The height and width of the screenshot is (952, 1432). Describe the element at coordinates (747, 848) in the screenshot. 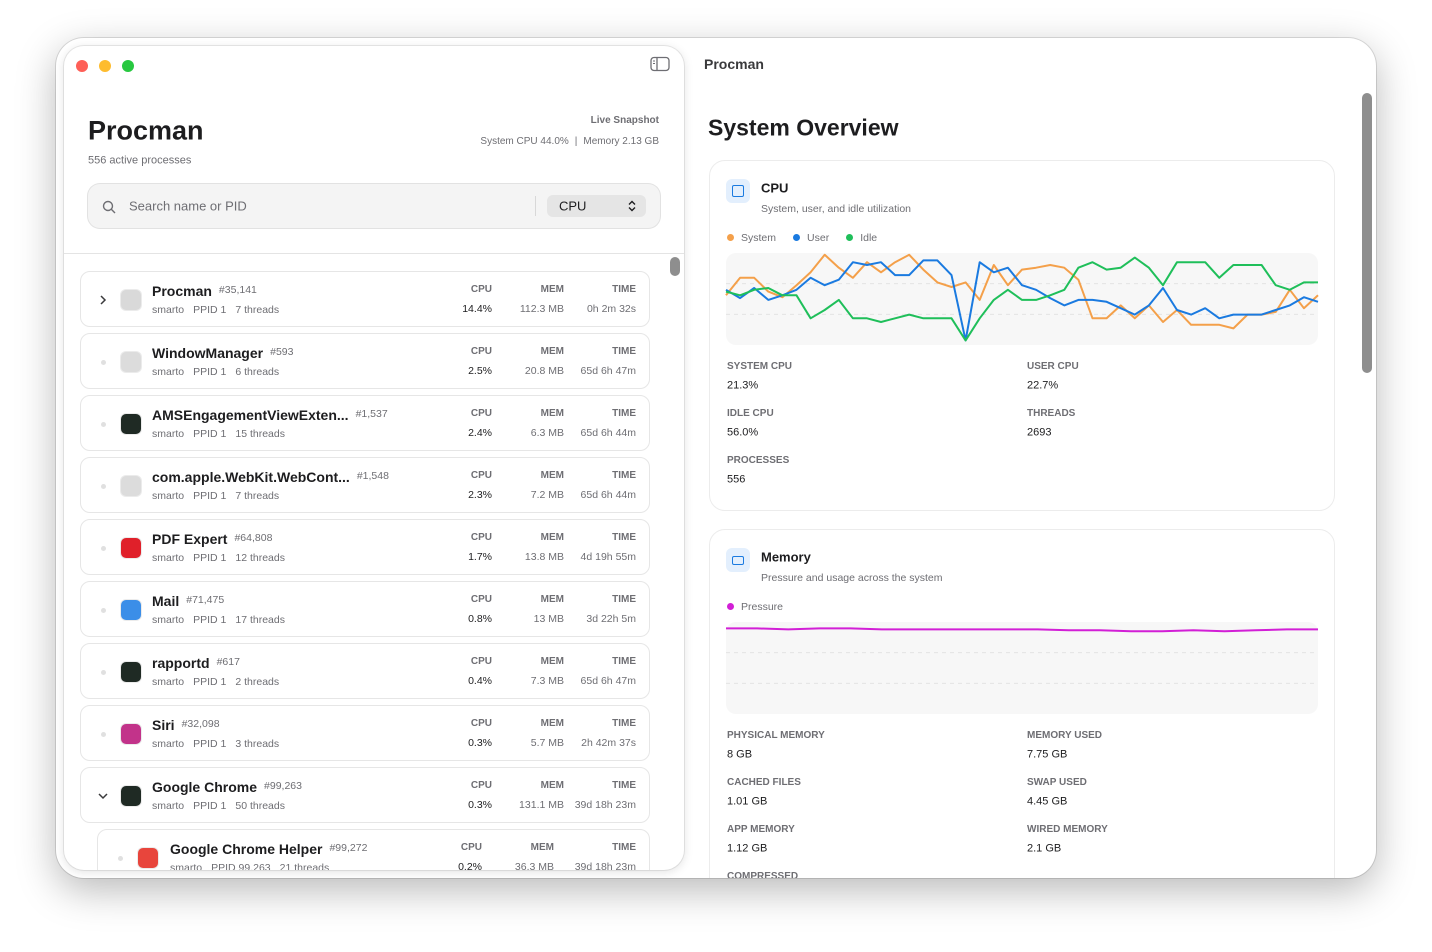

I see `stat-value: 1.12 GB` at that location.